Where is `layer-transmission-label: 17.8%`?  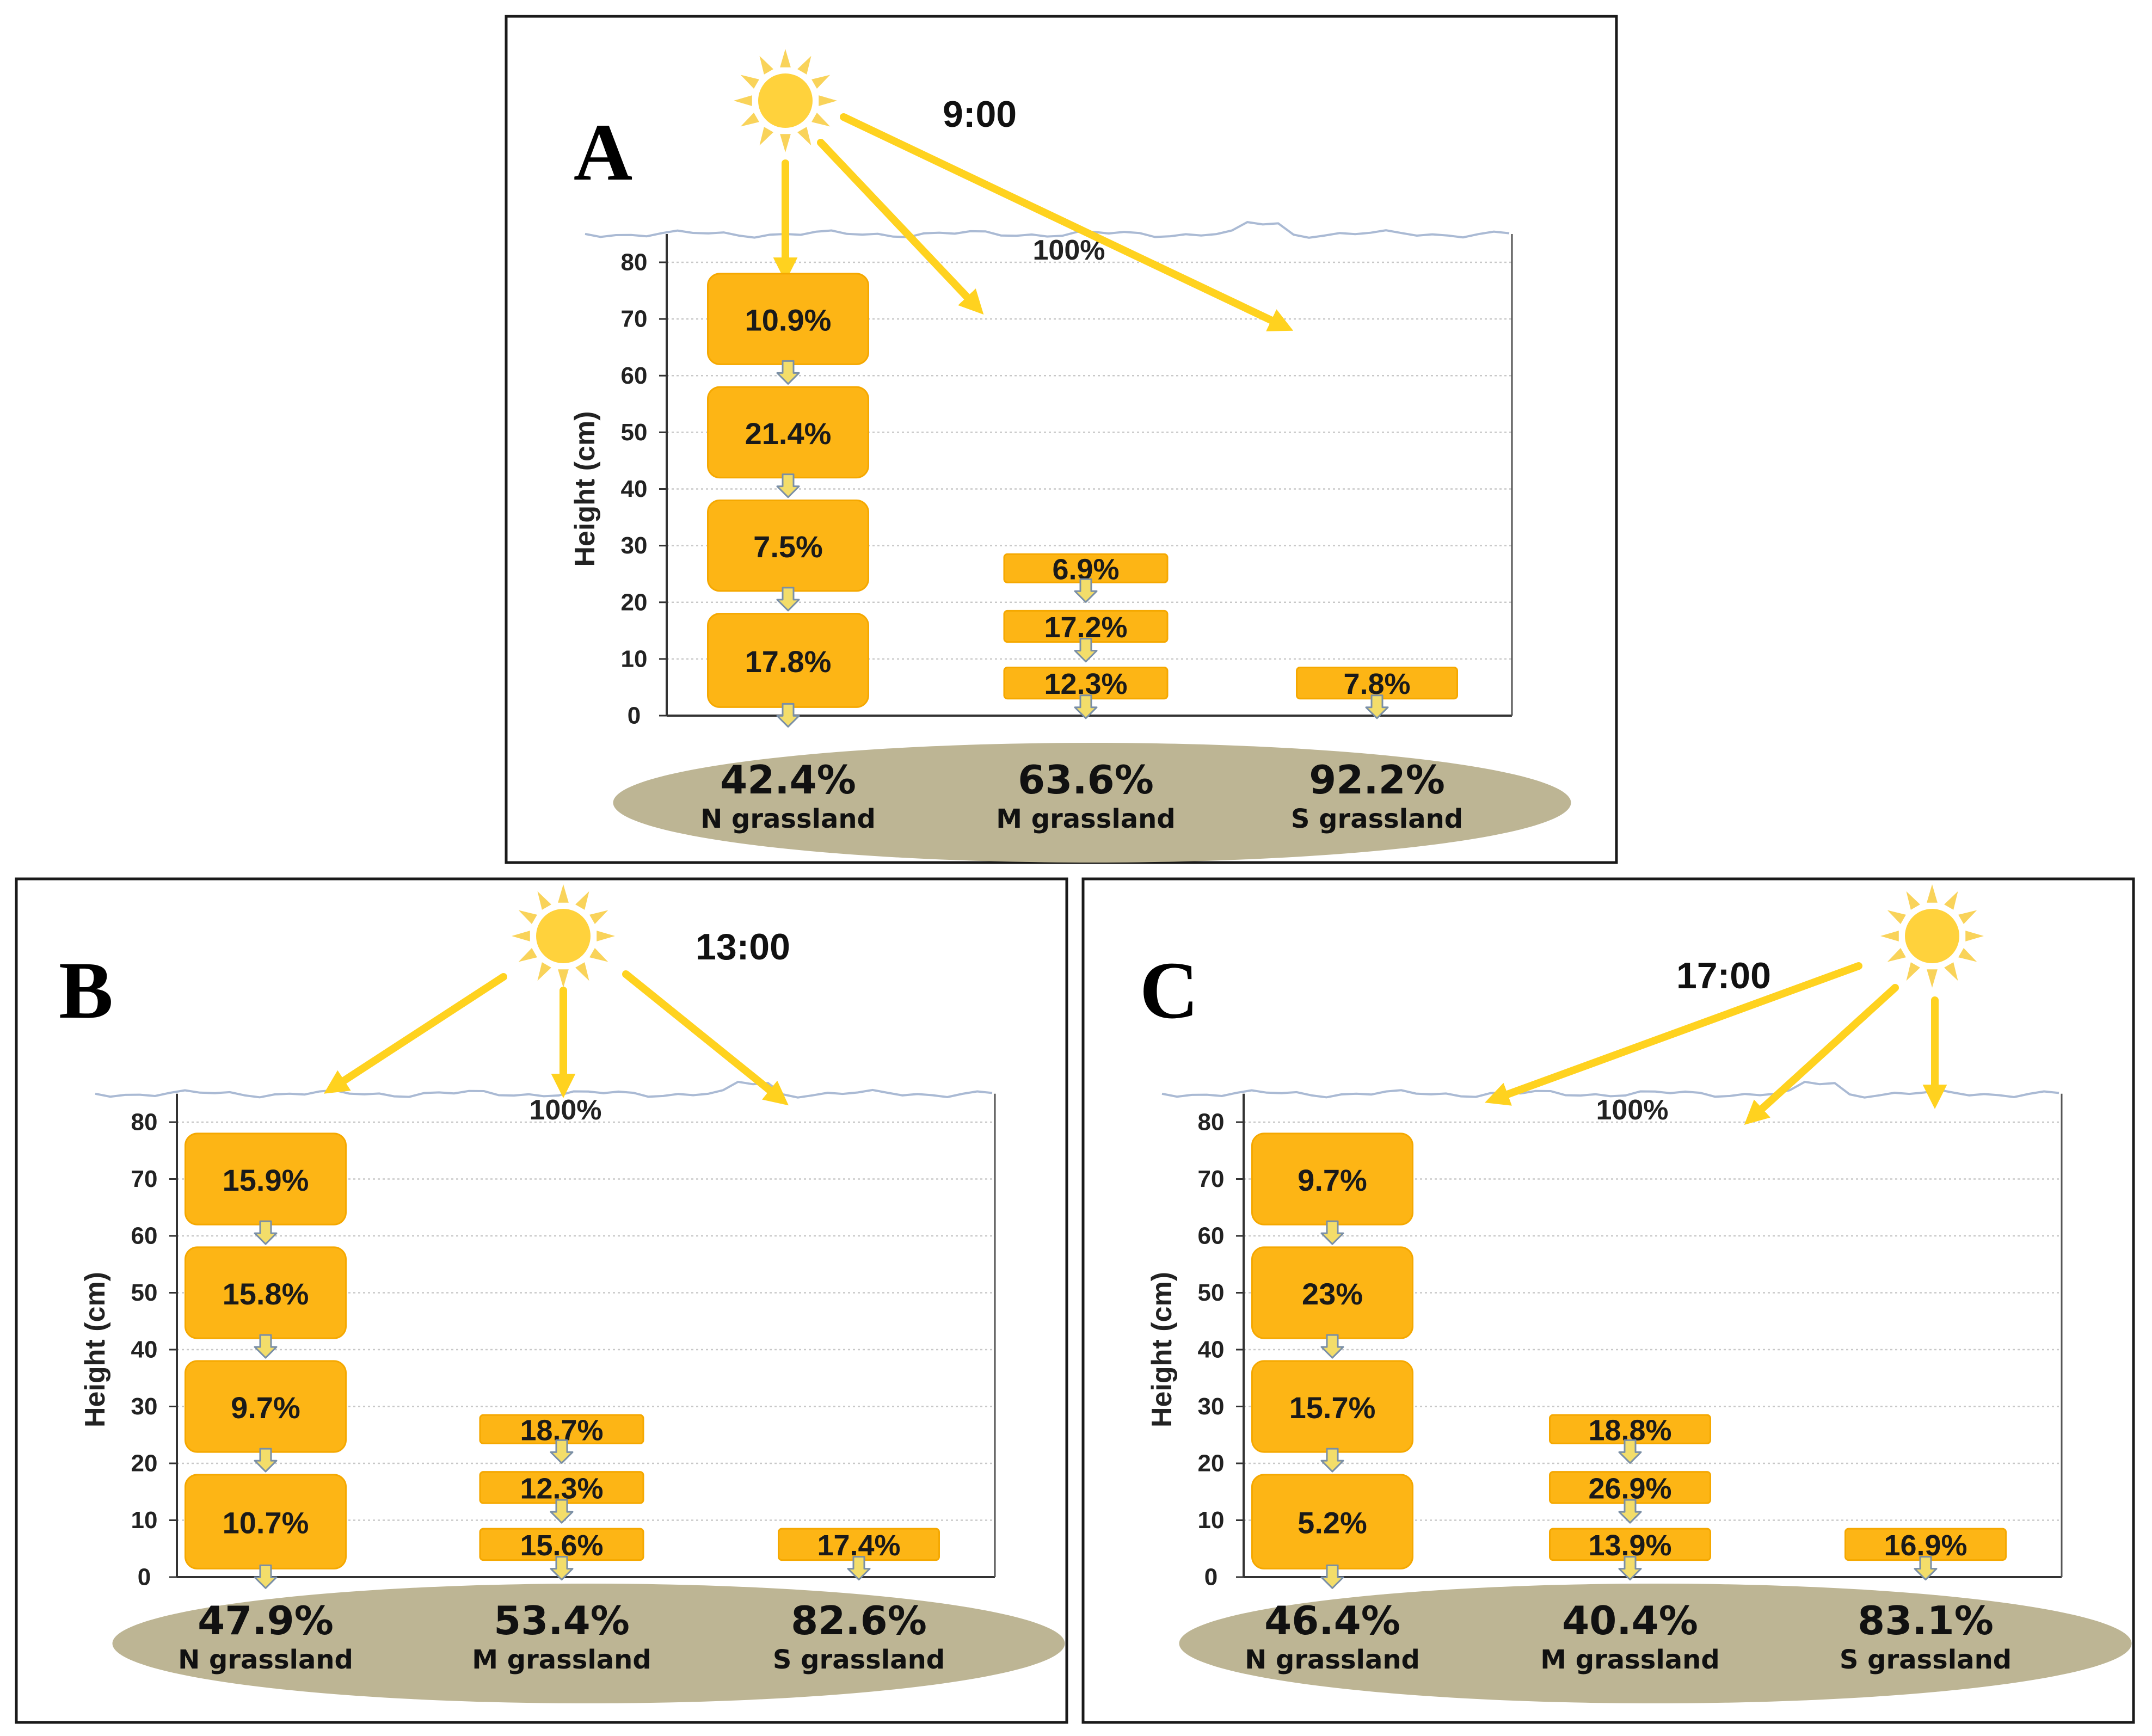 layer-transmission-label: 17.8% is located at coordinates (788, 661).